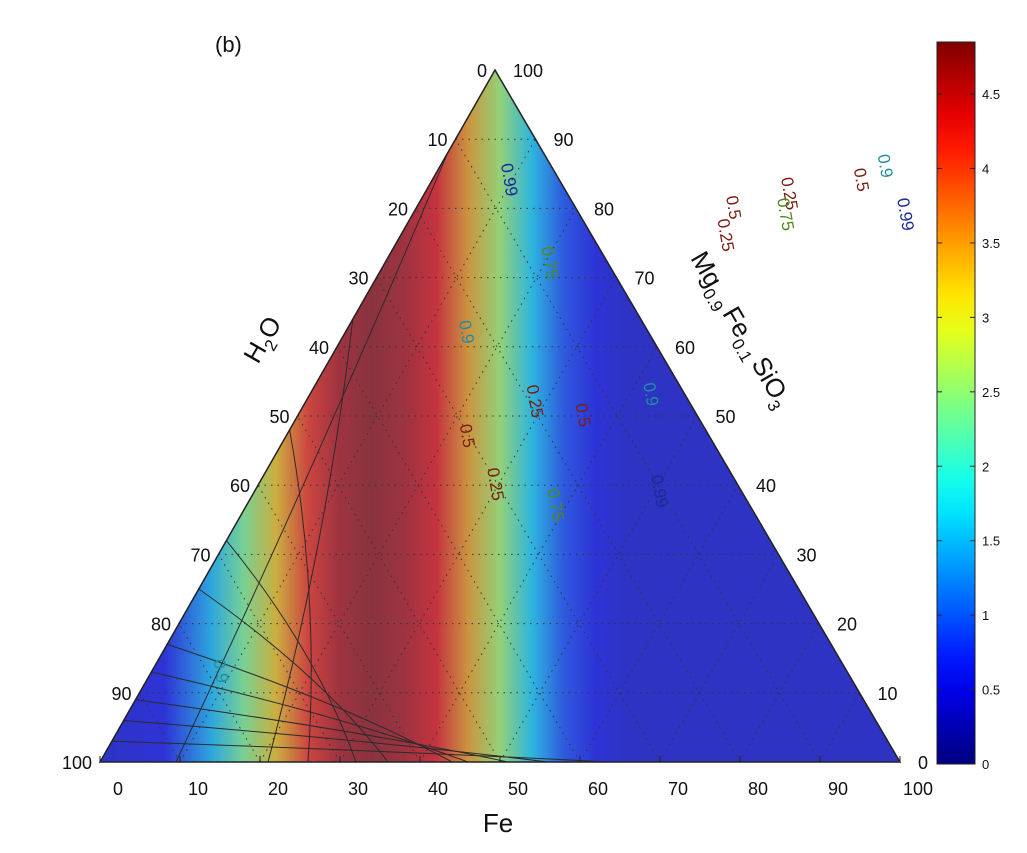  What do you see at coordinates (645, 279) in the screenshot?
I see `right-tick-label: 70` at bounding box center [645, 279].